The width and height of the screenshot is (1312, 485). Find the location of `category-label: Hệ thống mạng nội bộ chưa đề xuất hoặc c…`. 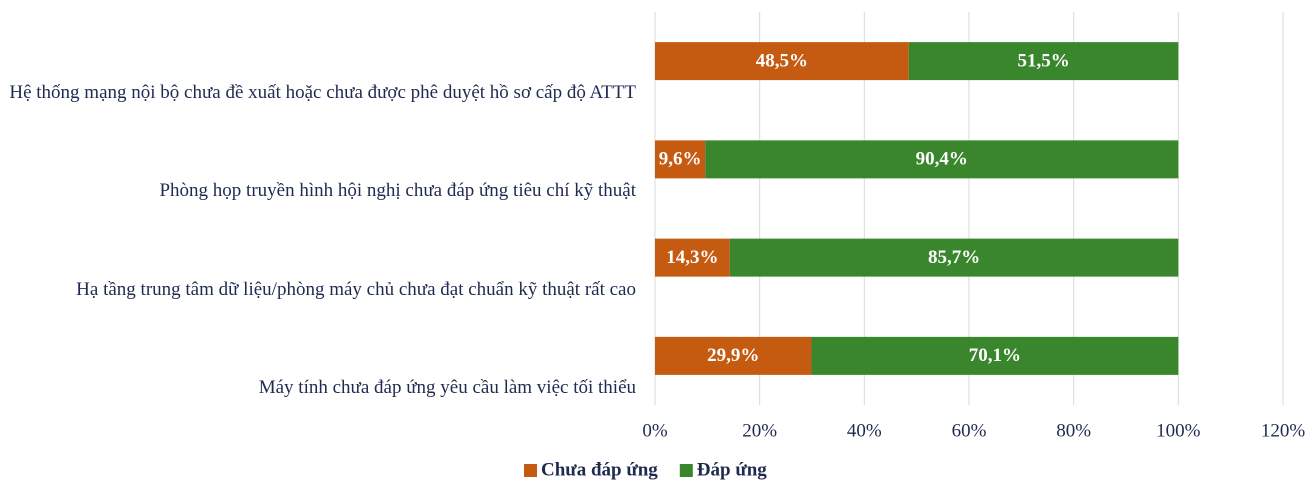

category-label: Hệ thống mạng nội bộ chưa đề xuất hoặc c… is located at coordinates (322, 93).